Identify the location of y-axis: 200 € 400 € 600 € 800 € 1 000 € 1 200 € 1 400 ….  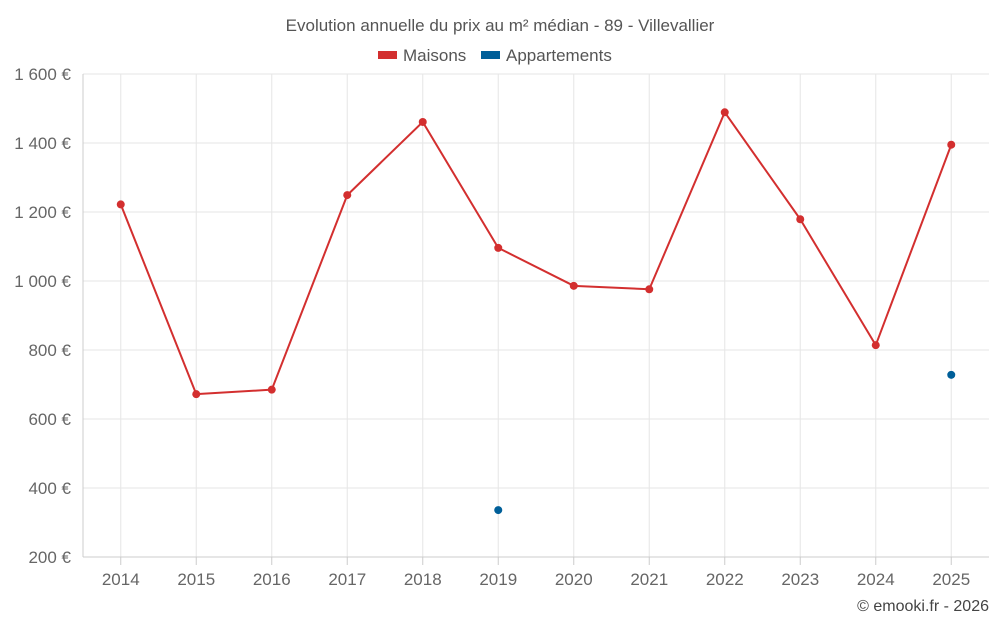
(49, 316).